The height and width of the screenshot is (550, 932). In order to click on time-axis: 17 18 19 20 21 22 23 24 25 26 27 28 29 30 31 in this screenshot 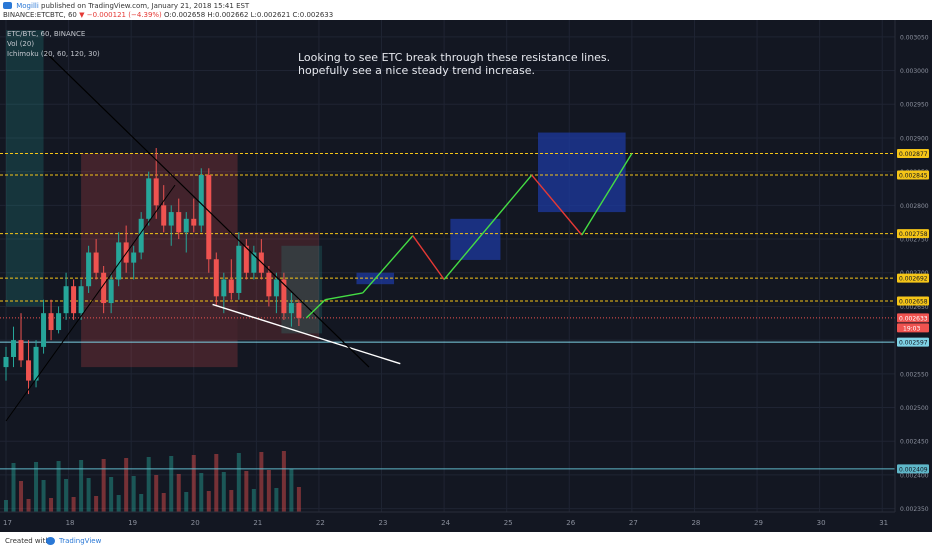, I will do `click(466, 521)`.